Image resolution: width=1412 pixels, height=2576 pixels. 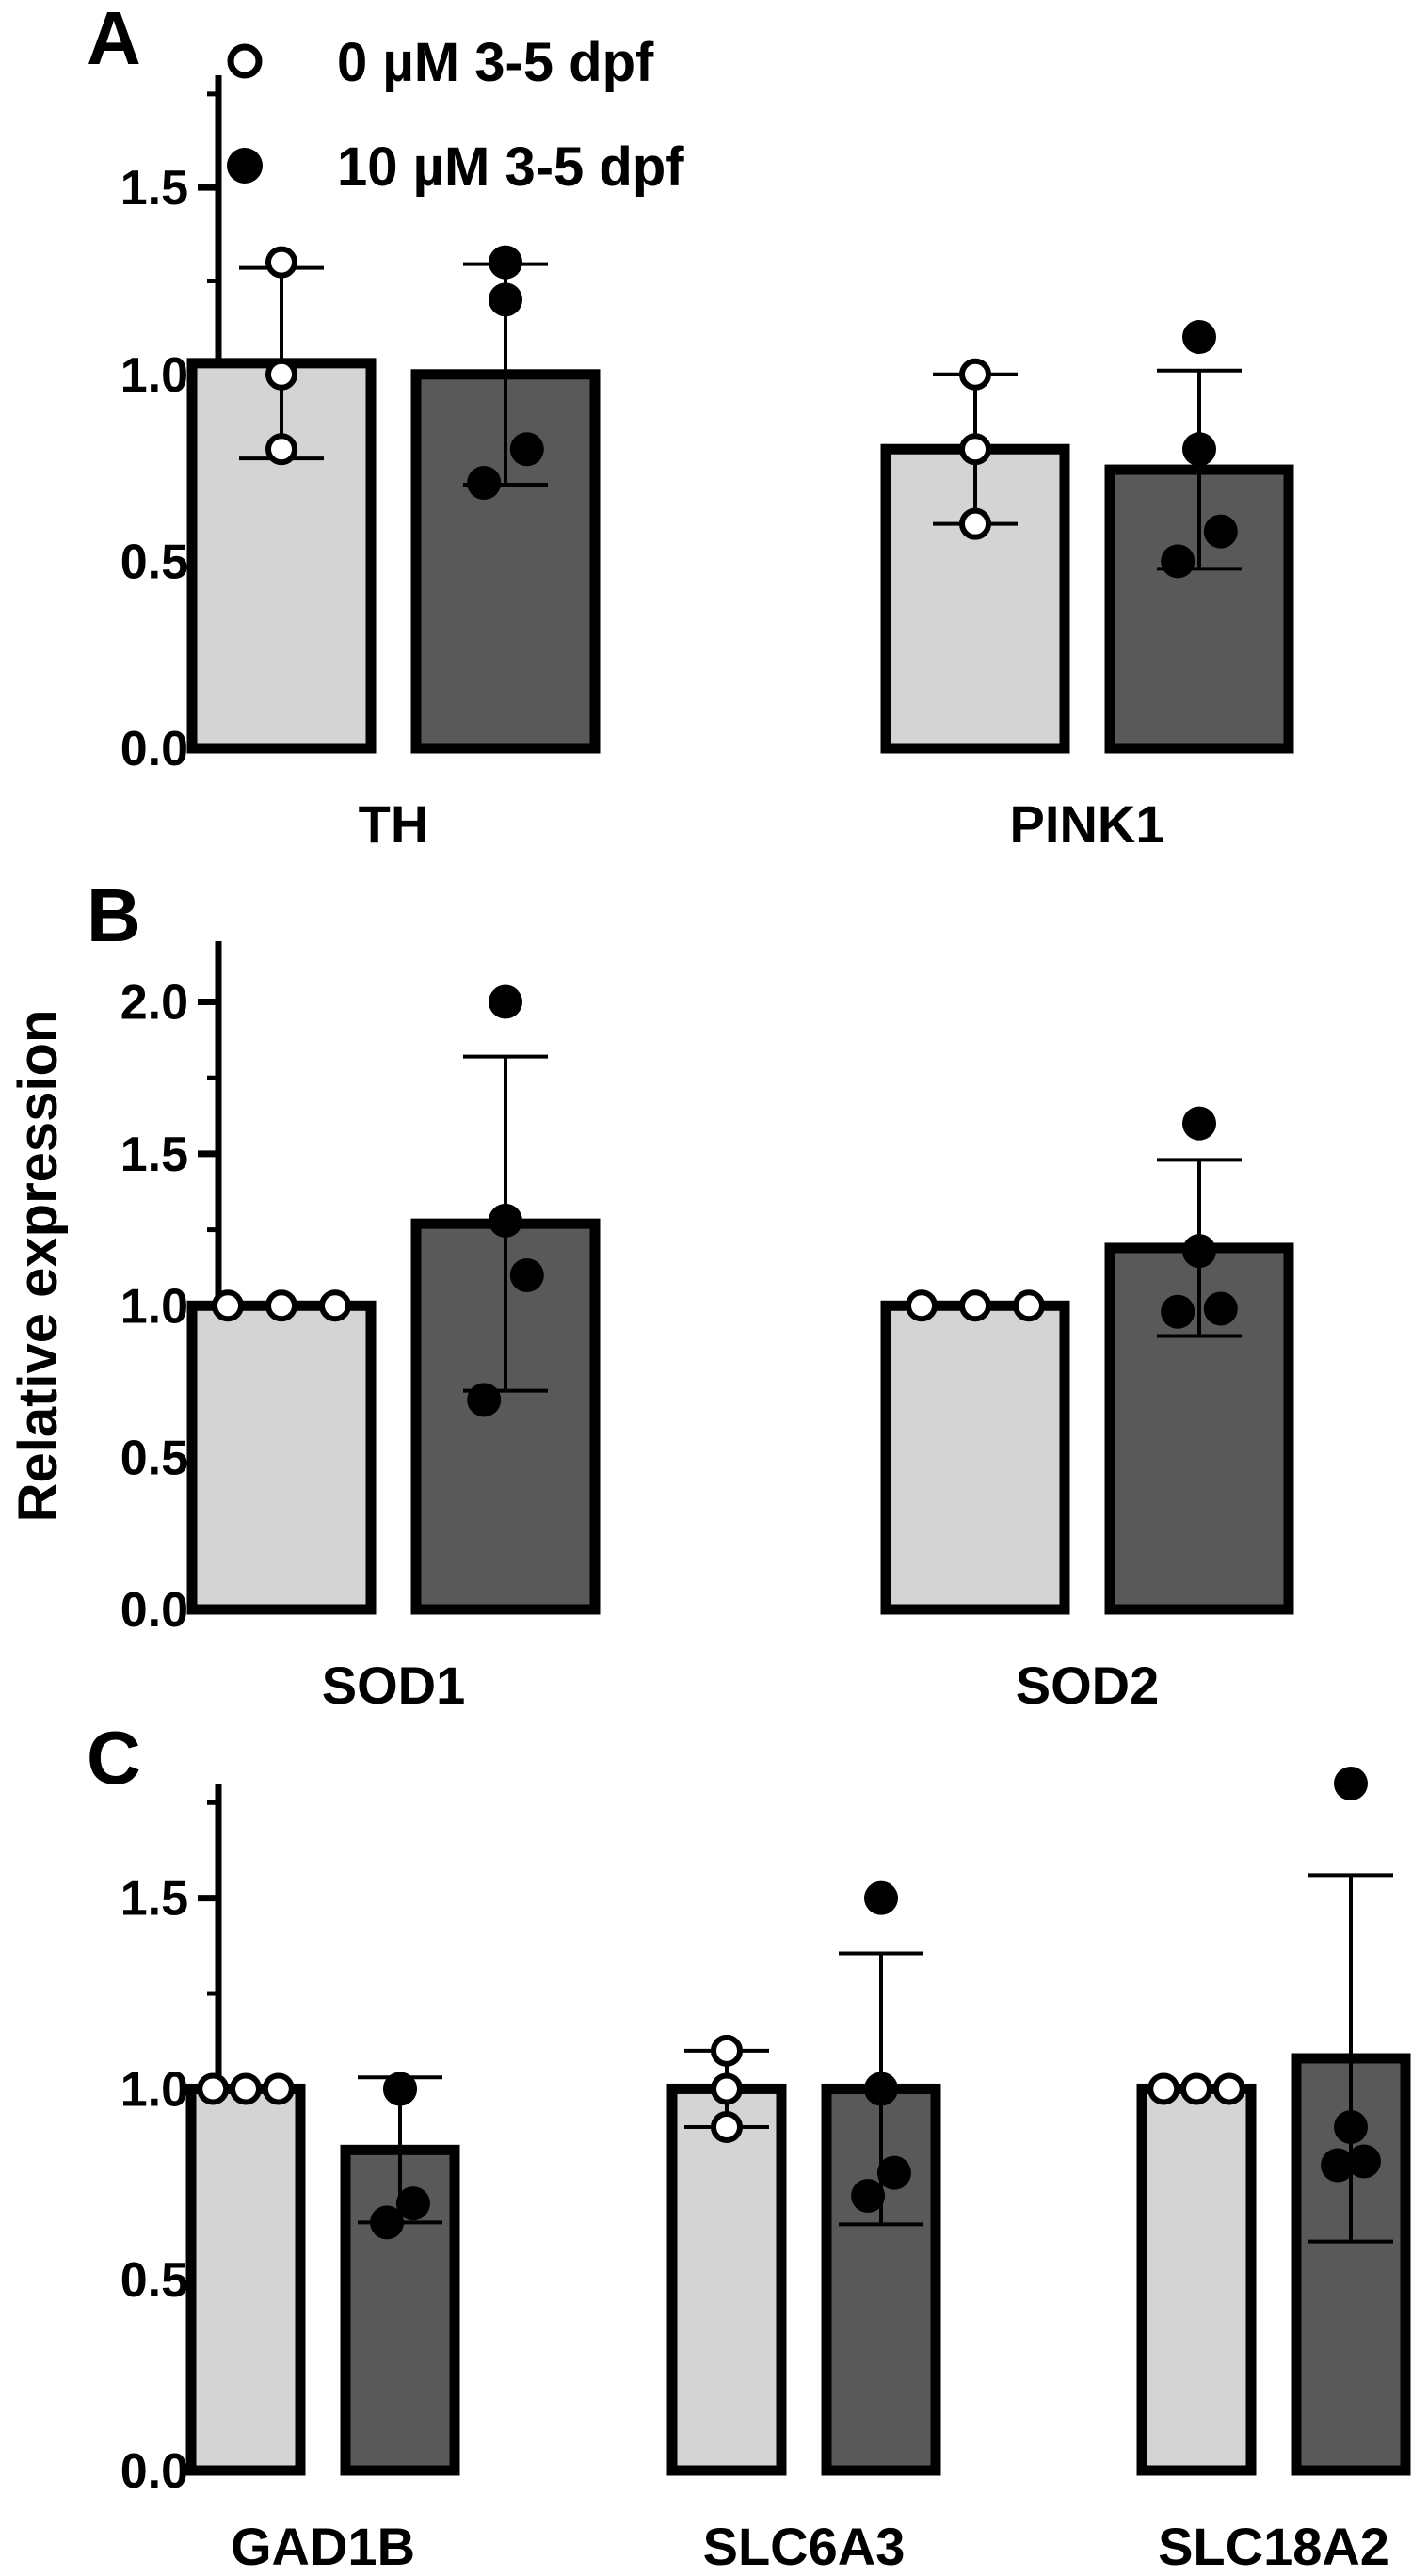 I want to click on y-tick-label: 2.0, so click(x=154, y=1003).